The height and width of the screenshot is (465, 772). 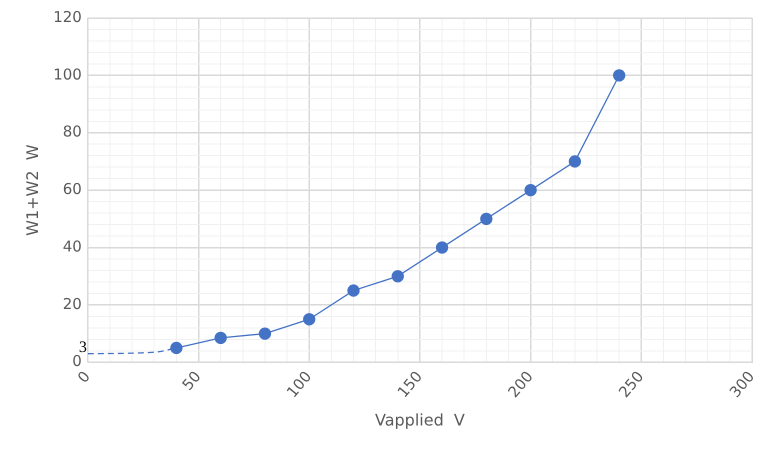 I want to click on x-tick-label: 50, so click(x=191, y=381).